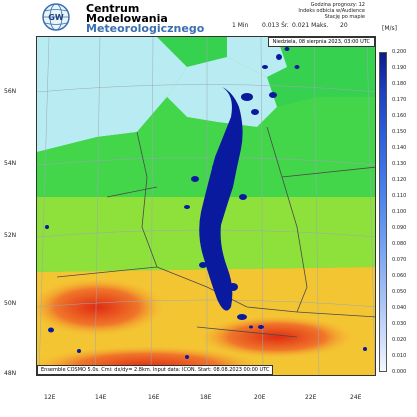  What do you see at coordinates (10, 235) in the screenshot?
I see `lat-label: 52N` at bounding box center [10, 235].